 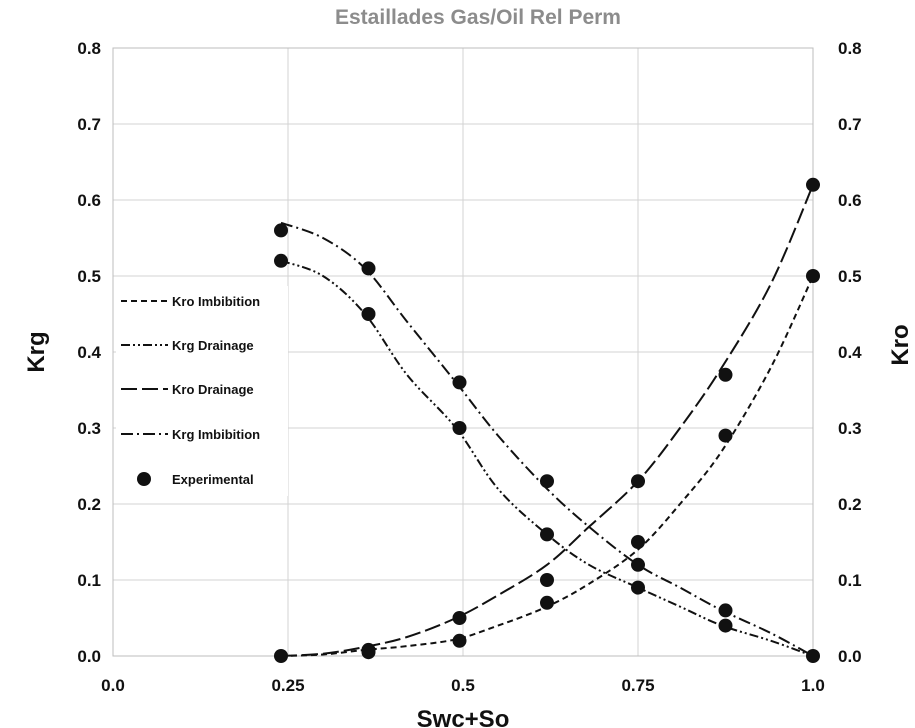 What do you see at coordinates (813, 685) in the screenshot?
I see `x-tick-label: 1.0` at bounding box center [813, 685].